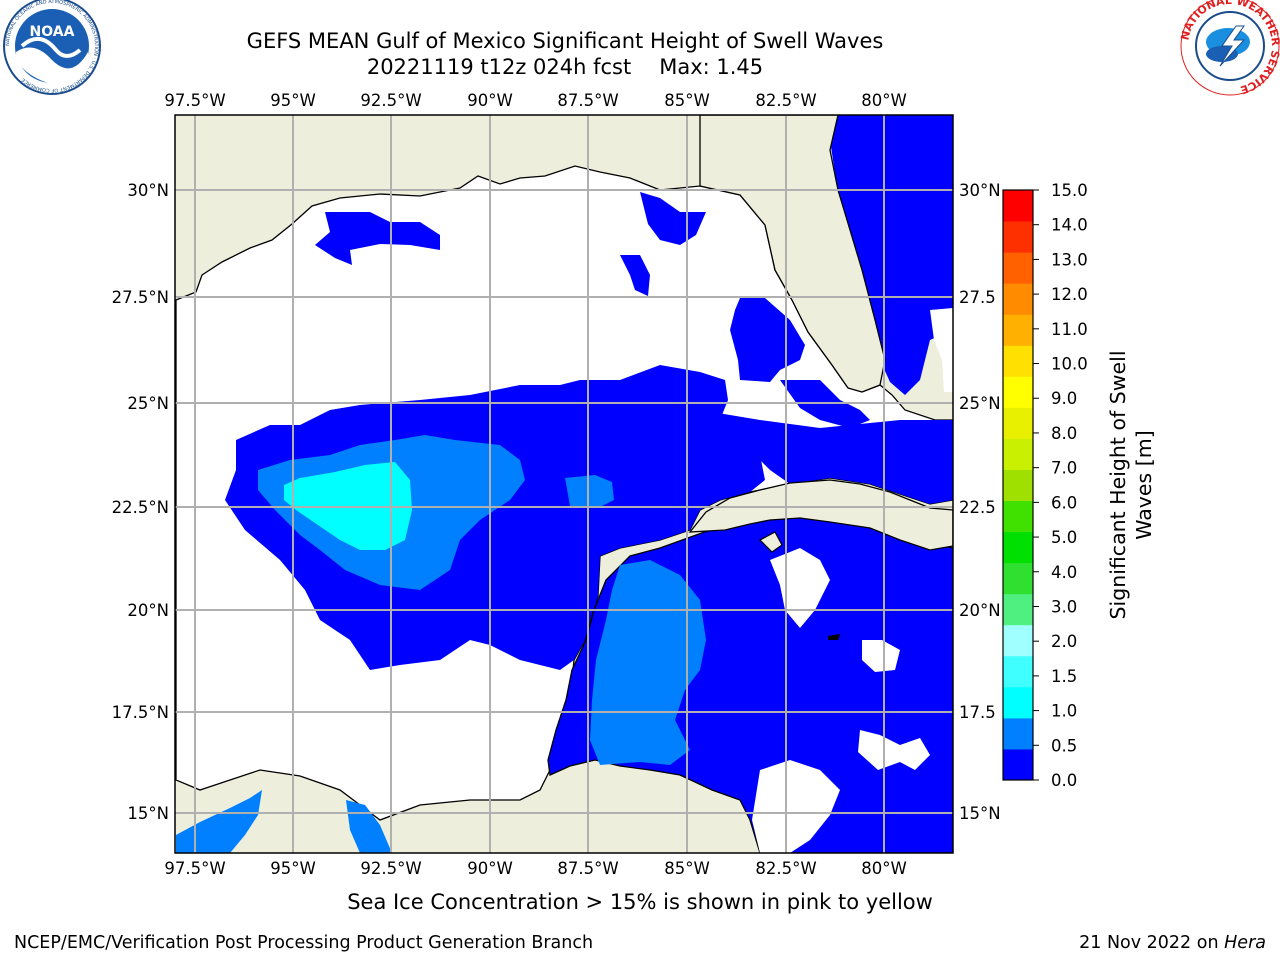 This screenshot has width=1280, height=960. What do you see at coordinates (1229, 48) in the screenshot?
I see `nws-logo: NATIONAL WEATHER SERVICE` at bounding box center [1229, 48].